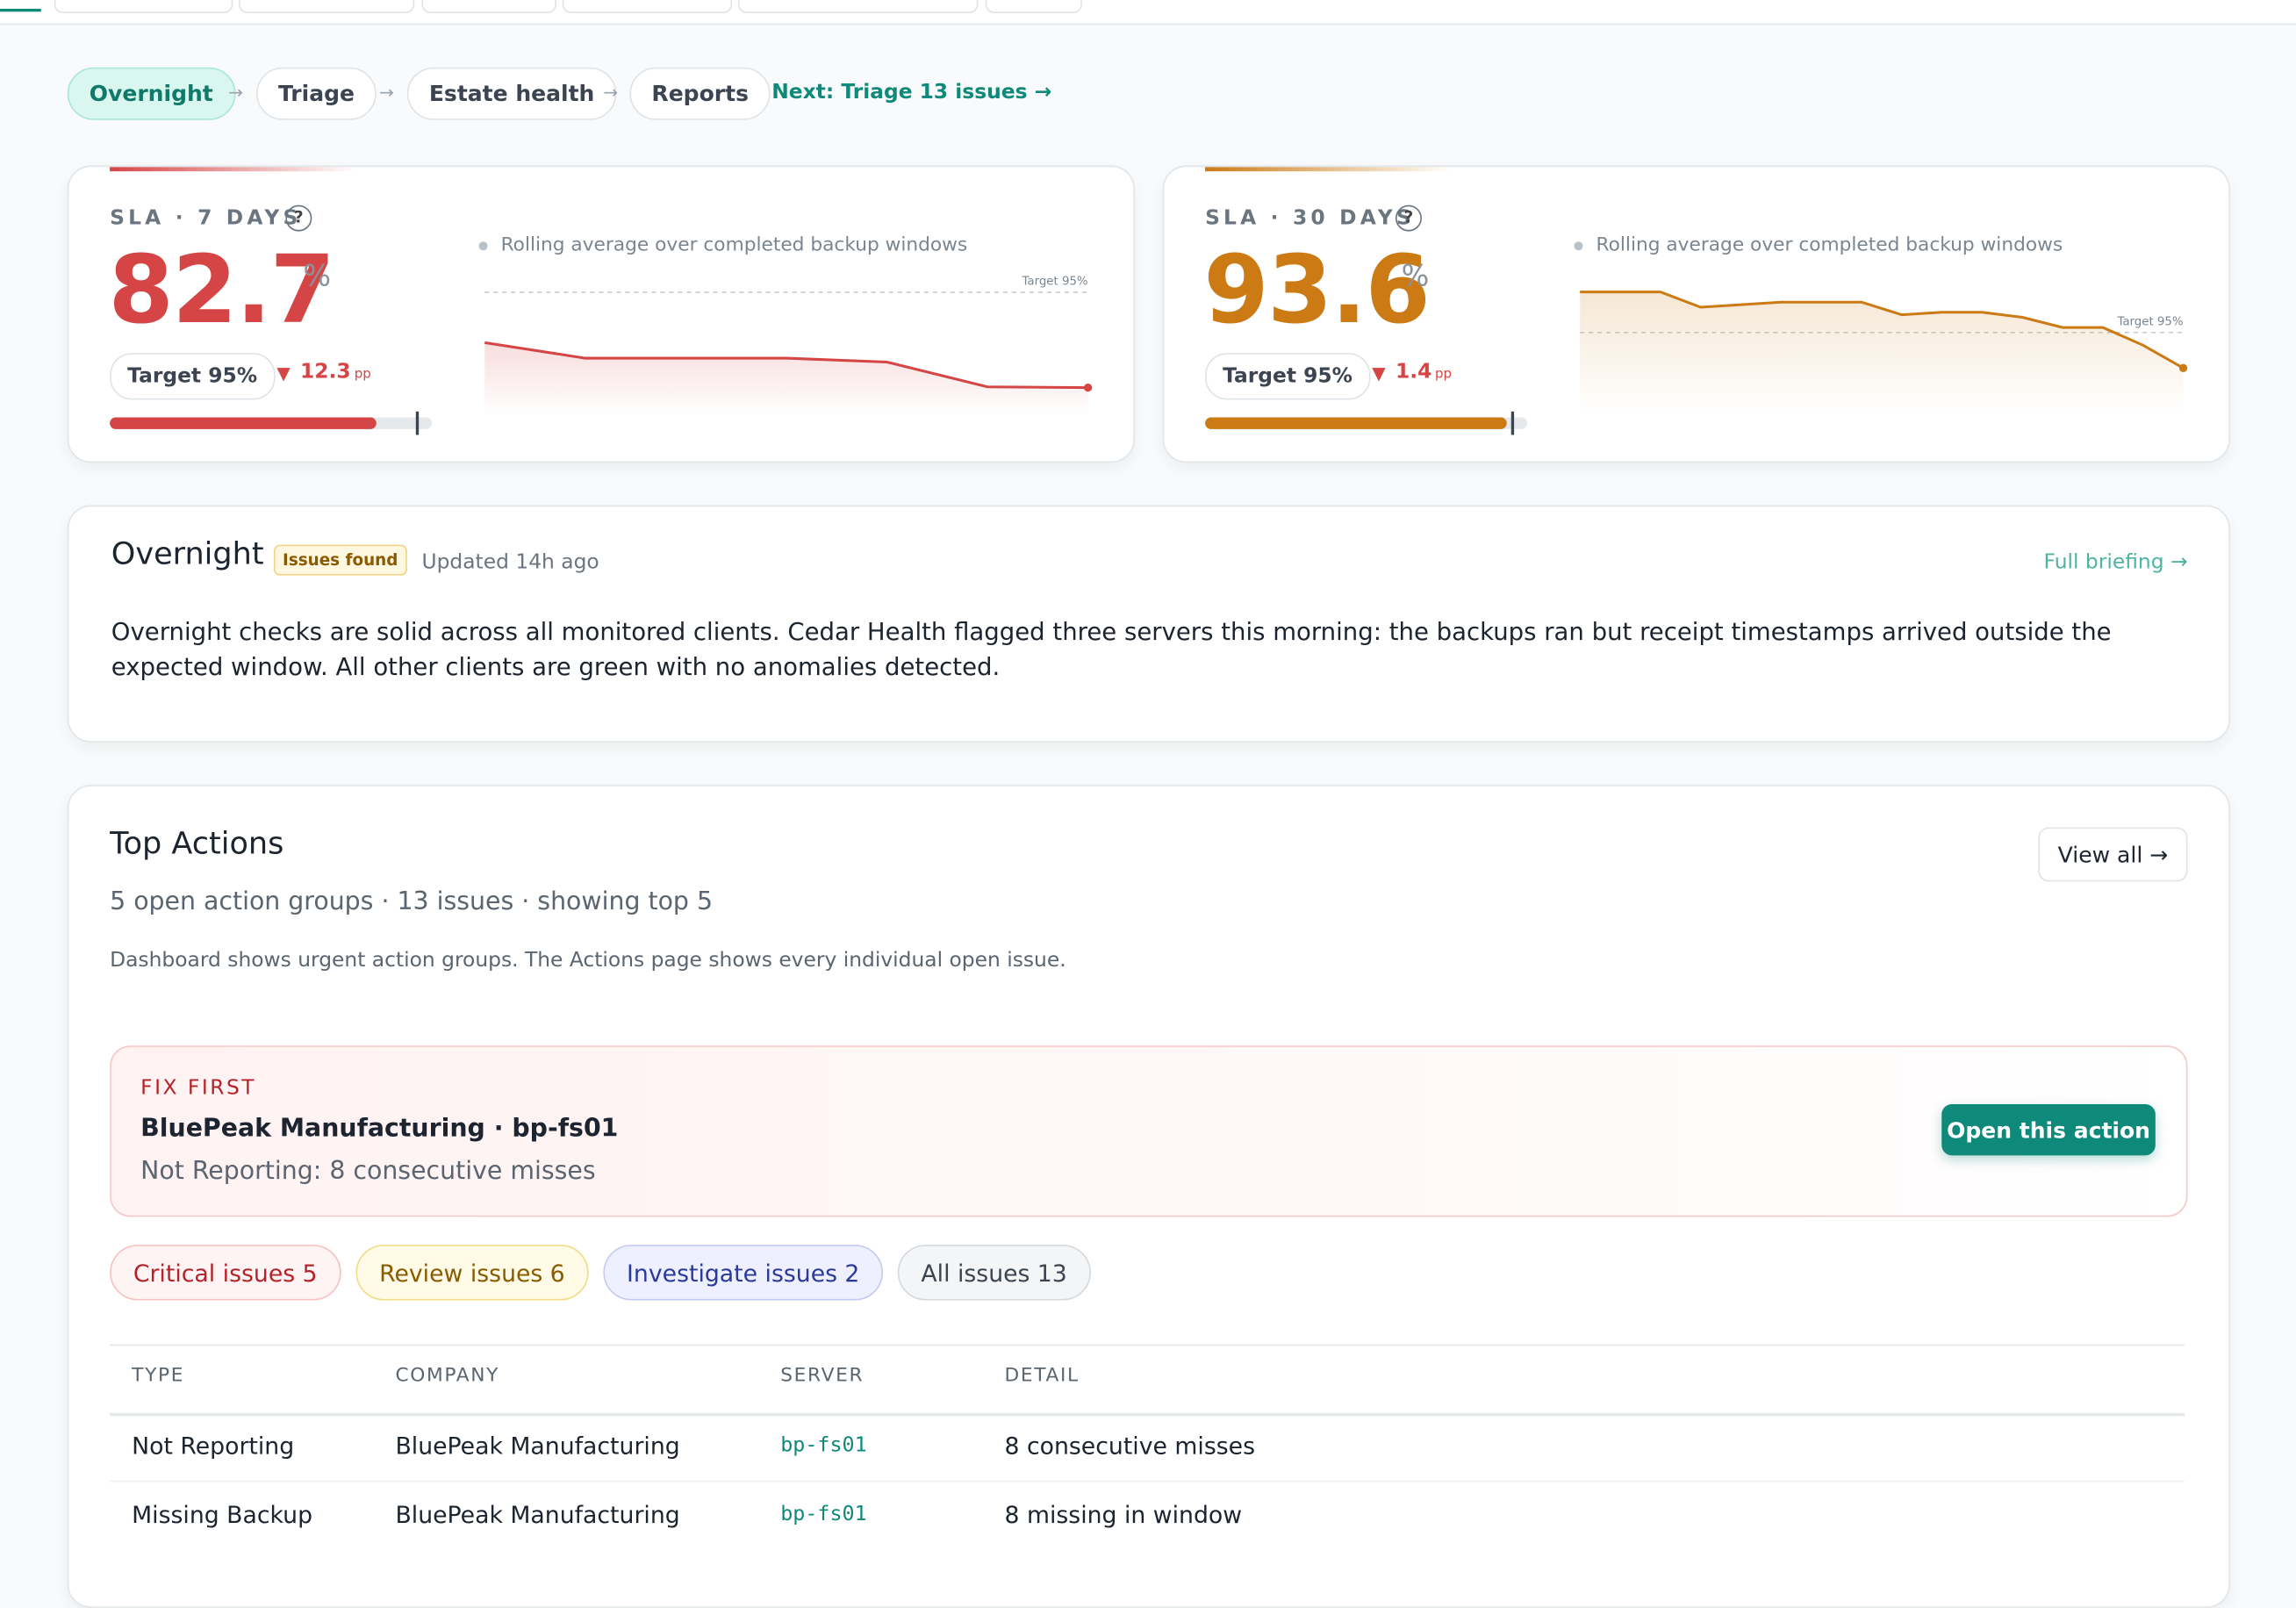 The width and height of the screenshot is (2296, 1608). What do you see at coordinates (1316, 291) in the screenshot?
I see `sla-value: 93.6` at bounding box center [1316, 291].